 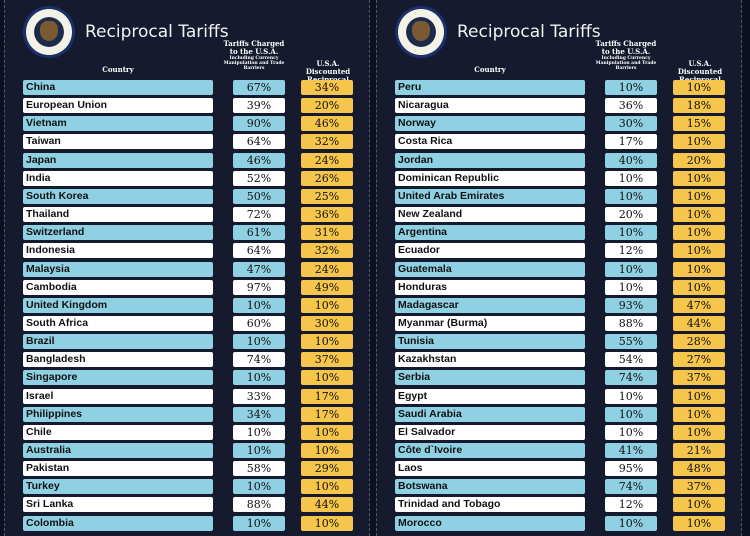 What do you see at coordinates (490, 287) in the screenshot?
I see `country-cell: Honduras` at bounding box center [490, 287].